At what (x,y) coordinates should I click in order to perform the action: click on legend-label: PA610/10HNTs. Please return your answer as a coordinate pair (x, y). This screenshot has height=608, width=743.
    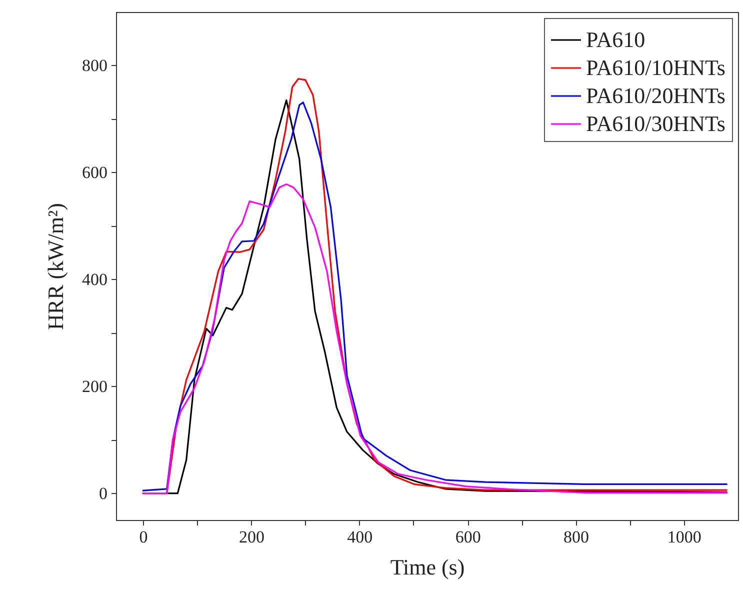
    Looking at the image, I should click on (656, 67).